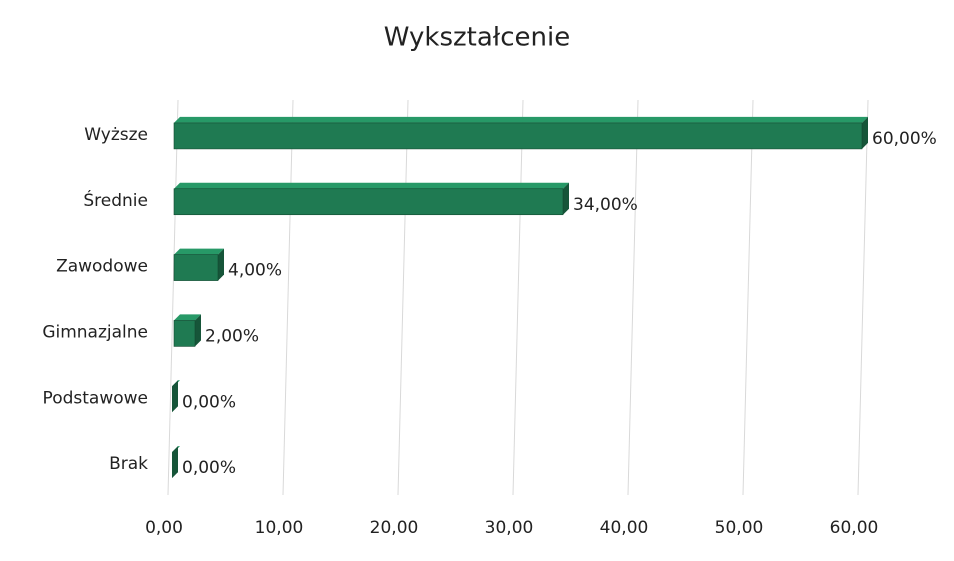 Image resolution: width=954 pixels, height=561 pixels. I want to click on y-tick-label: Średnie, so click(115, 200).